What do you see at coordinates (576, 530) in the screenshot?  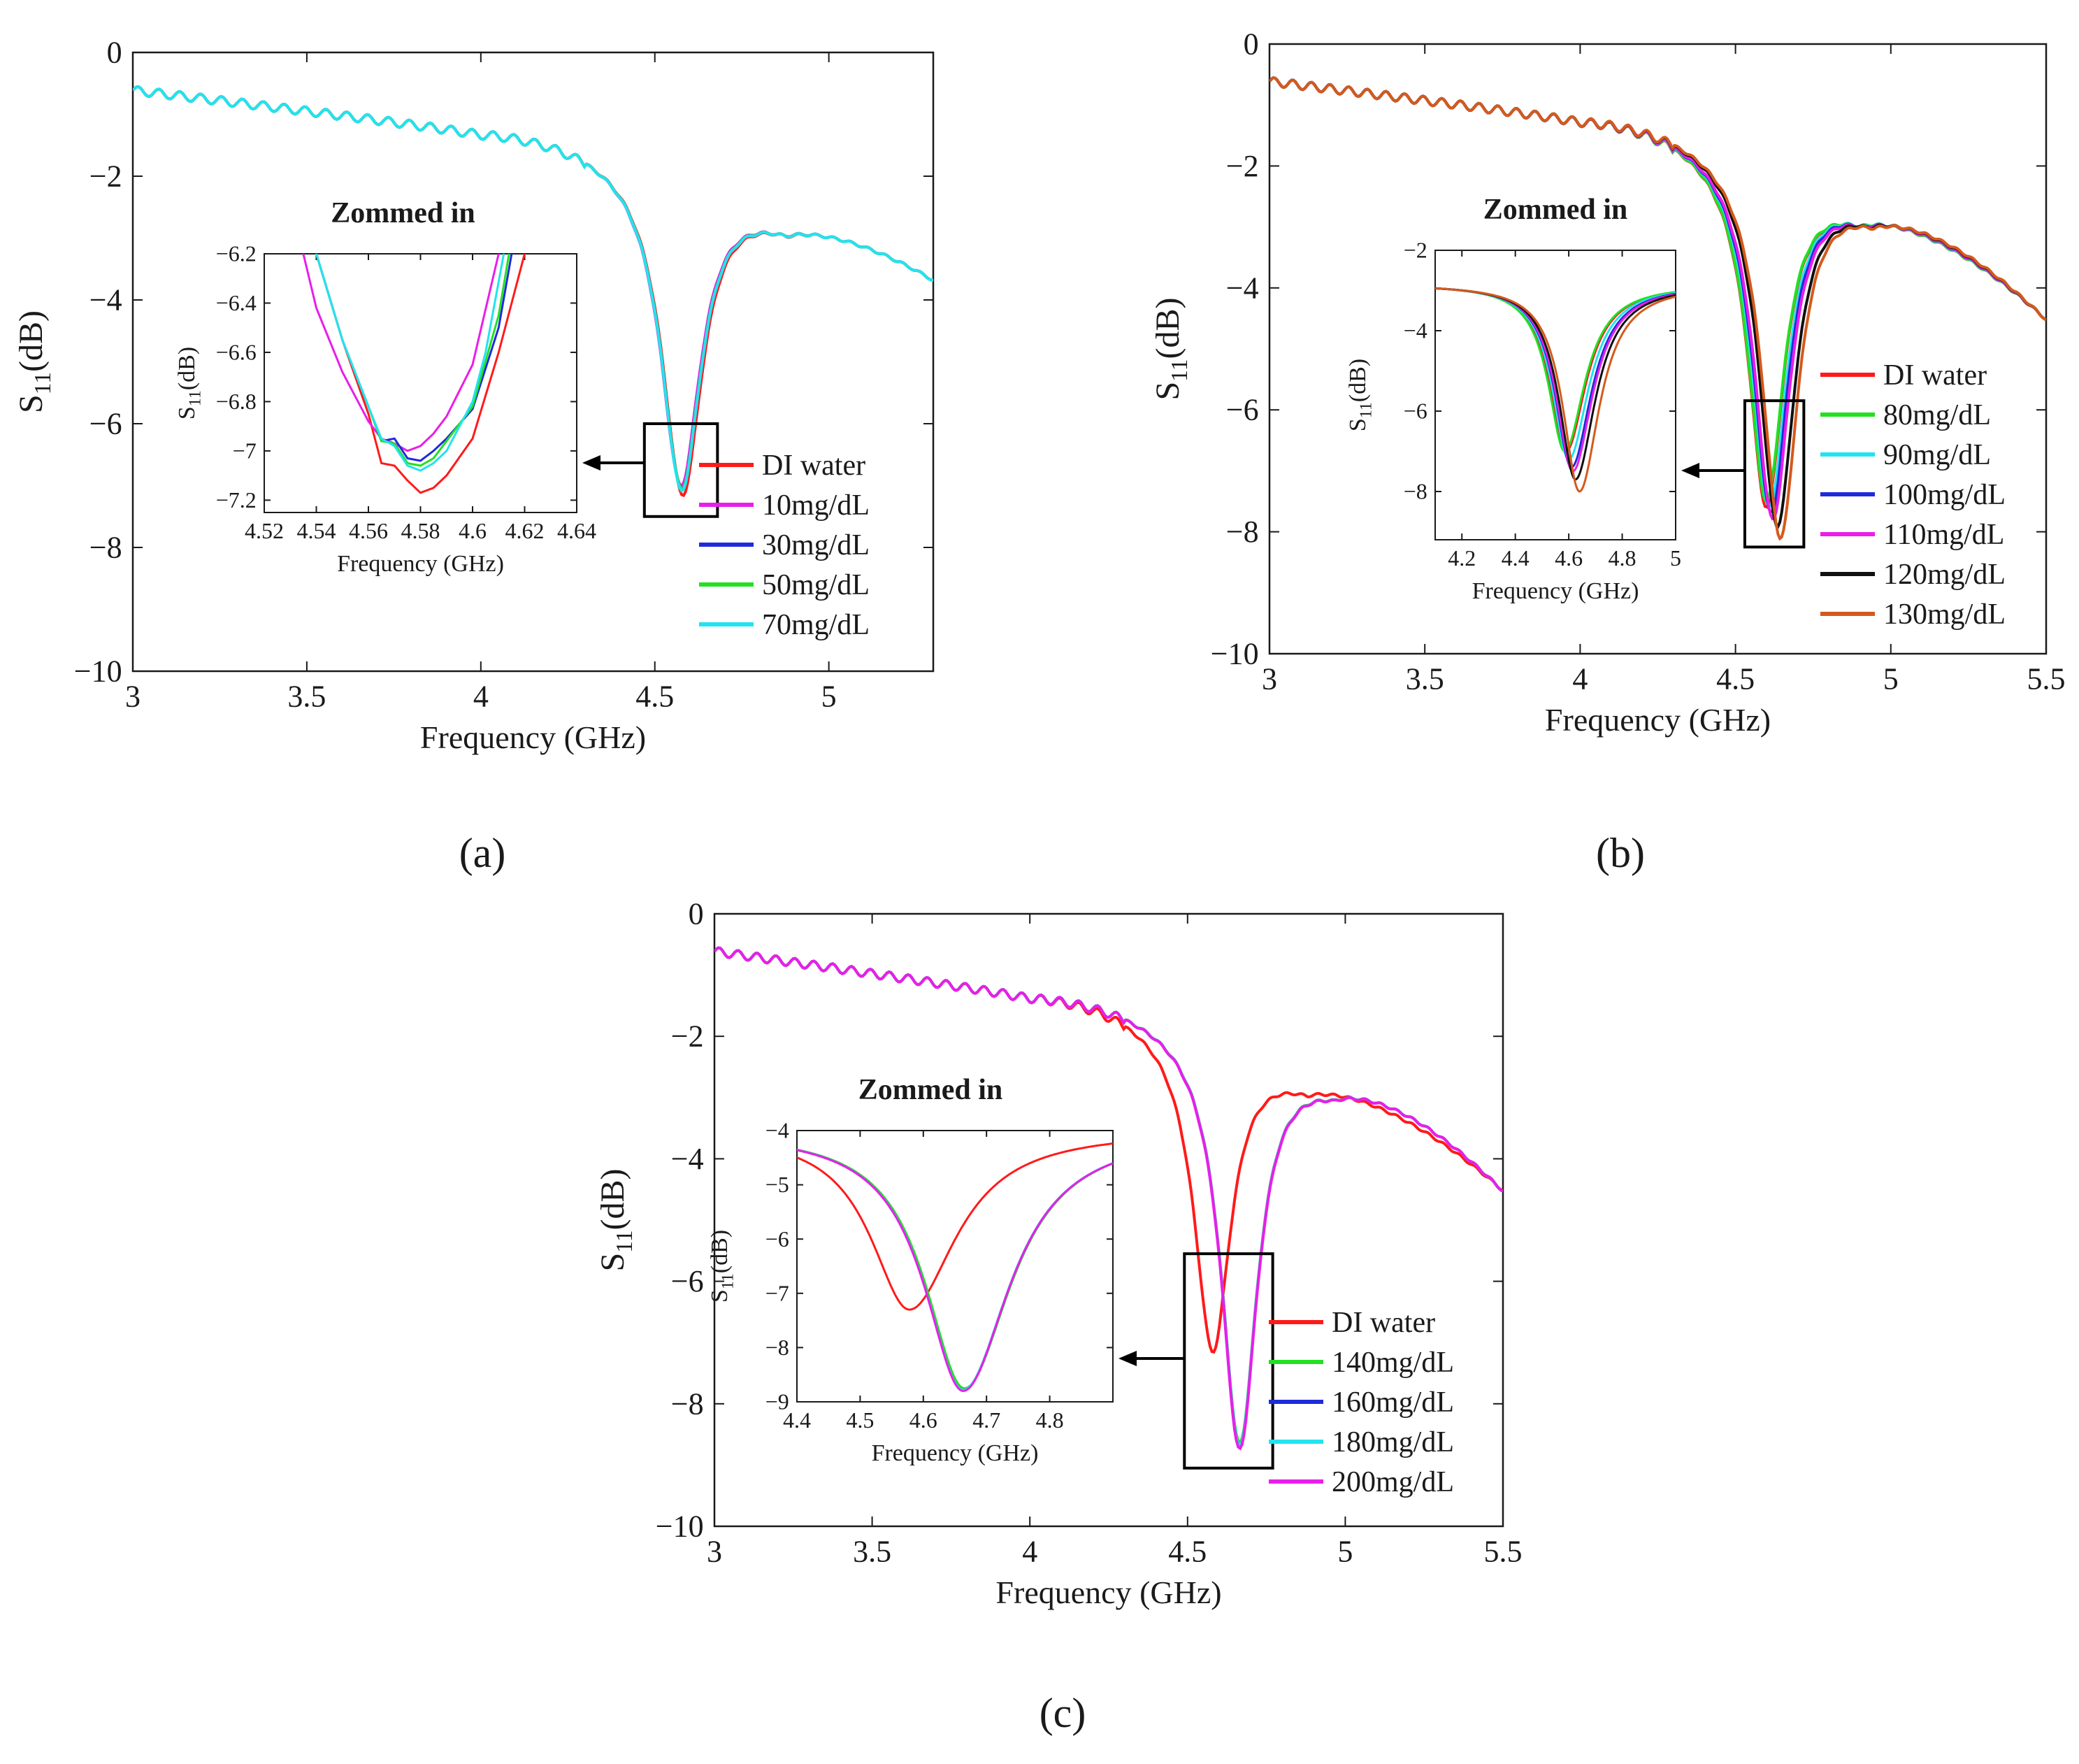 I see `inset-axis-a-xtick-label: 4.64` at bounding box center [576, 530].